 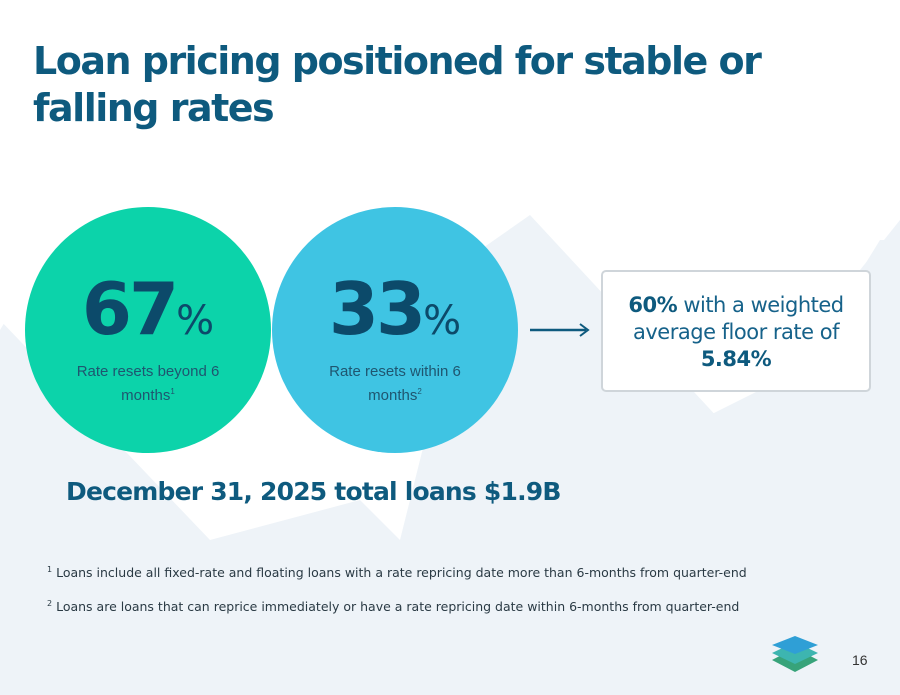 What do you see at coordinates (395, 383) in the screenshot?
I see `stat-label: Rate resets within 6 months2` at bounding box center [395, 383].